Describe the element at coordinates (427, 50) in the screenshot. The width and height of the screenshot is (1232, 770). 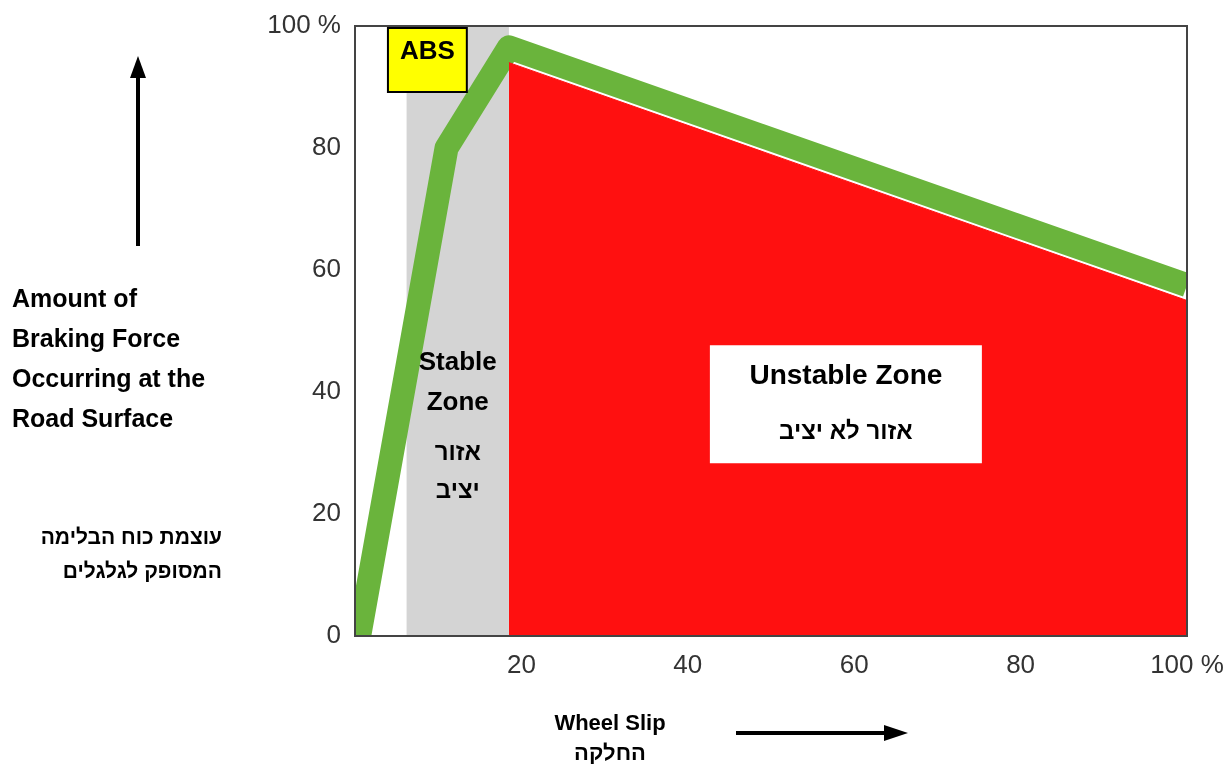
I see `annotation: ABS` at that location.